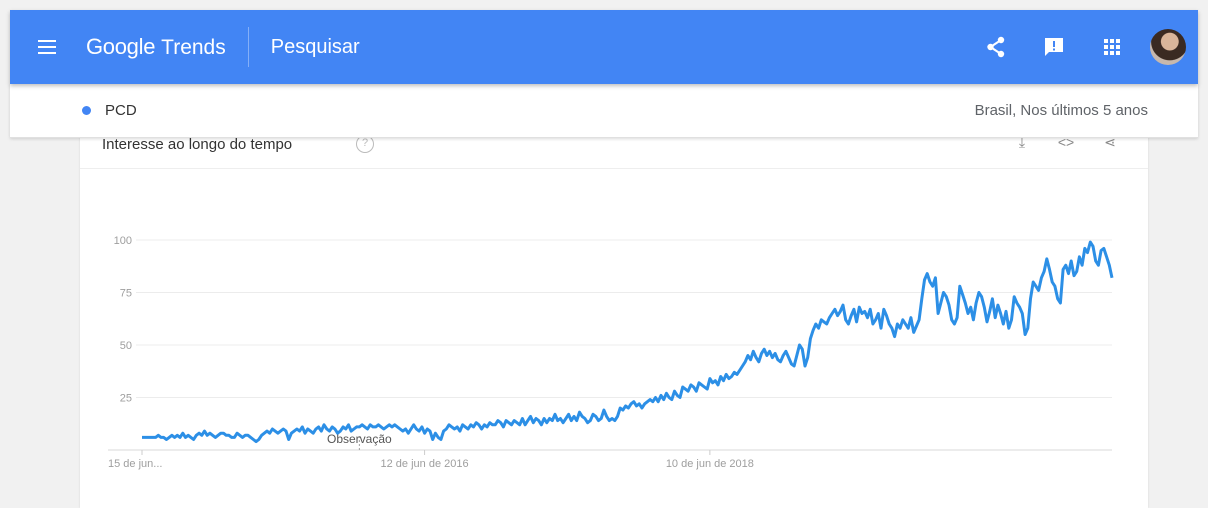 Image resolution: width=1208 pixels, height=508 pixels. Describe the element at coordinates (121, 46) in the screenshot. I see `brand-google: Google` at that location.